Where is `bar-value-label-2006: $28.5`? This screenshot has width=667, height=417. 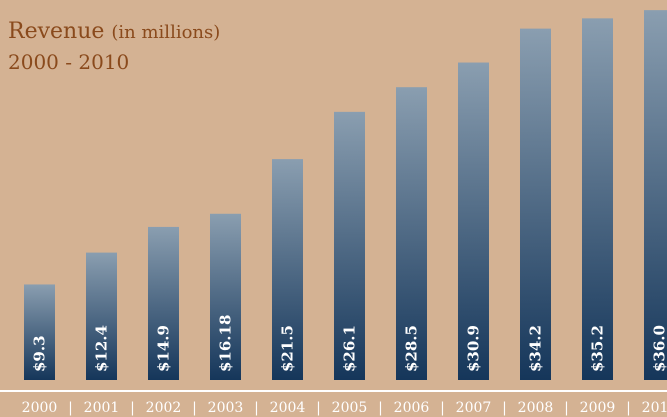
bar-value-label-2006: $28.5 is located at coordinates (412, 348).